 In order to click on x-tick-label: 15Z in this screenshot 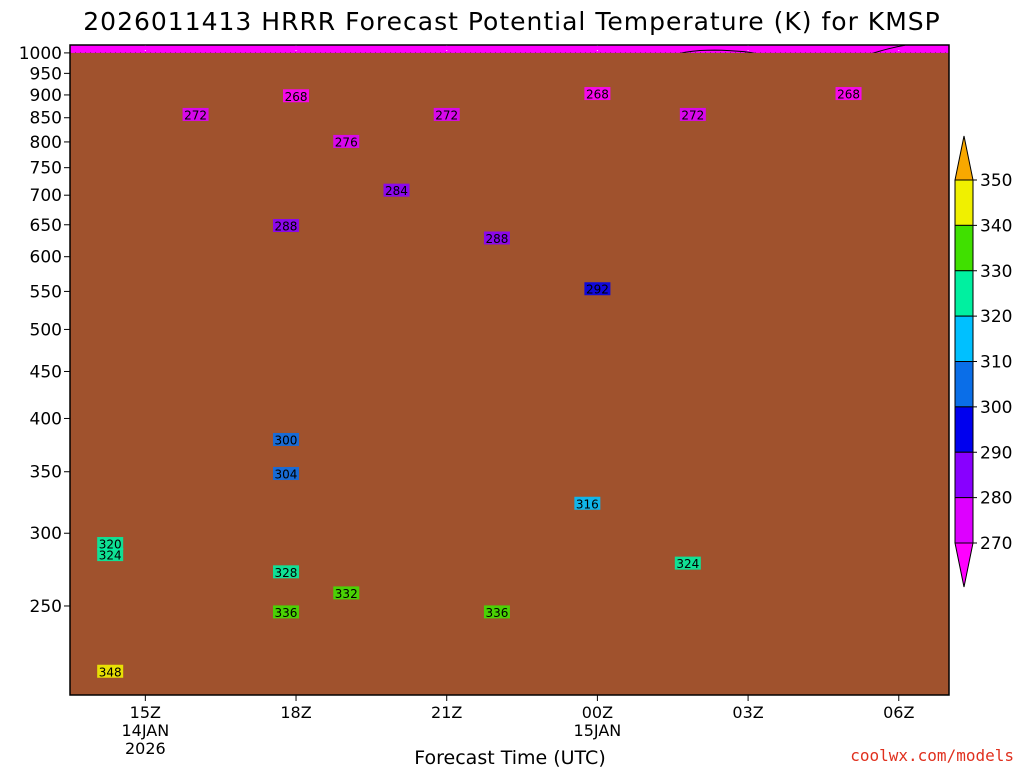, I will do `click(145, 712)`.